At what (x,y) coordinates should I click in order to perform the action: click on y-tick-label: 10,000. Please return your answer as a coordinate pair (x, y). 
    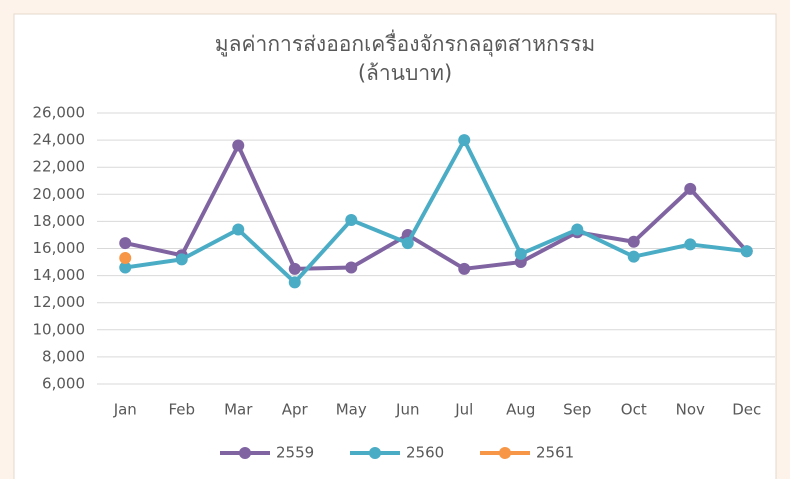
    Looking at the image, I should click on (59, 329).